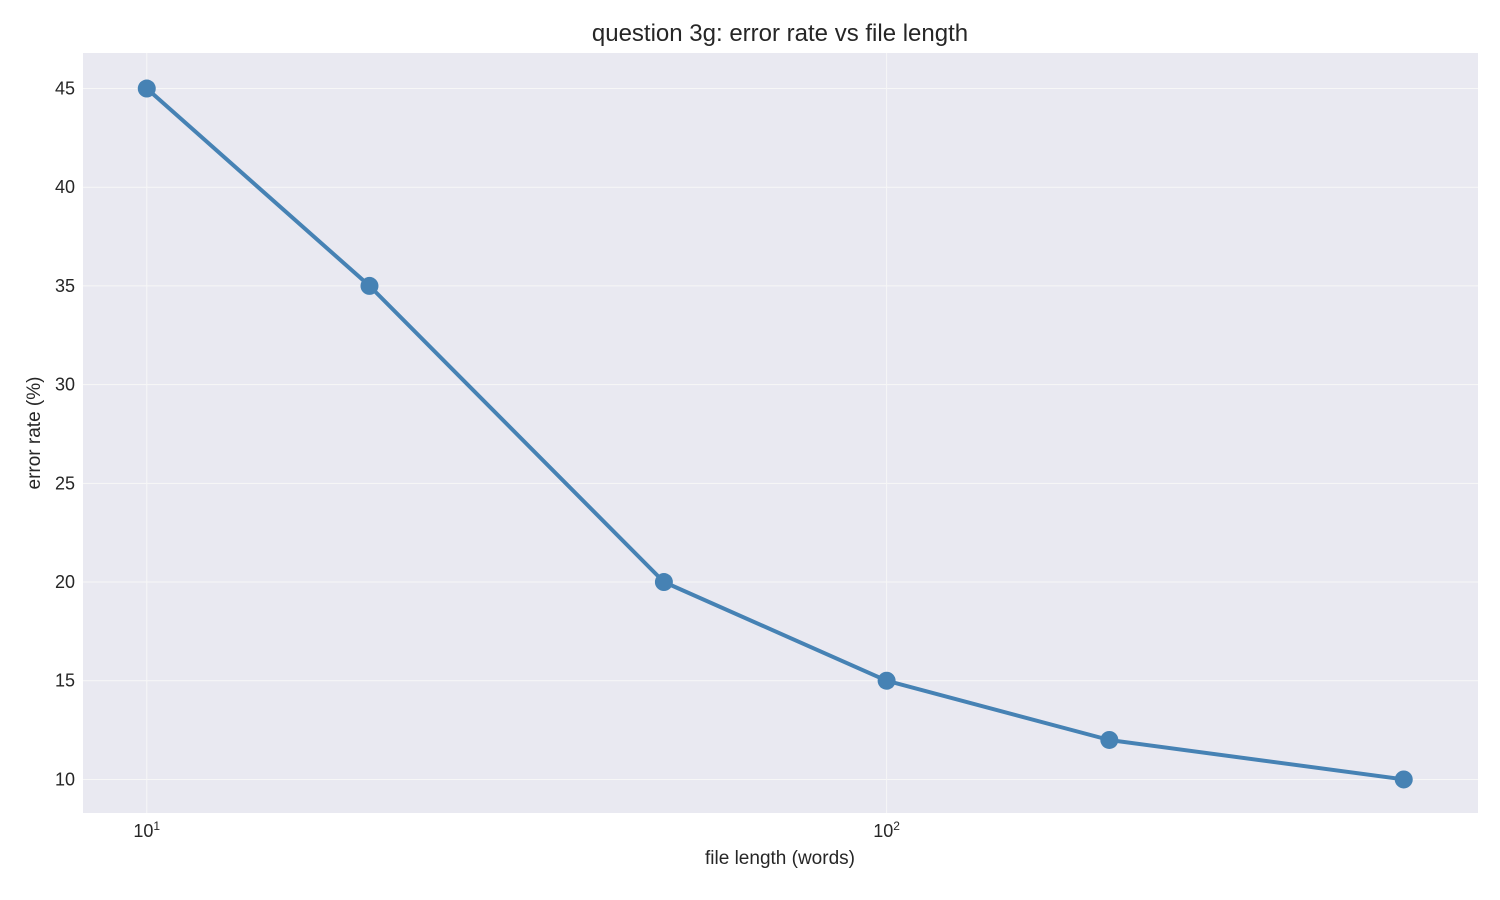 The image size is (1500, 900). I want to click on x-tick-label: 10¹, so click(146, 830).